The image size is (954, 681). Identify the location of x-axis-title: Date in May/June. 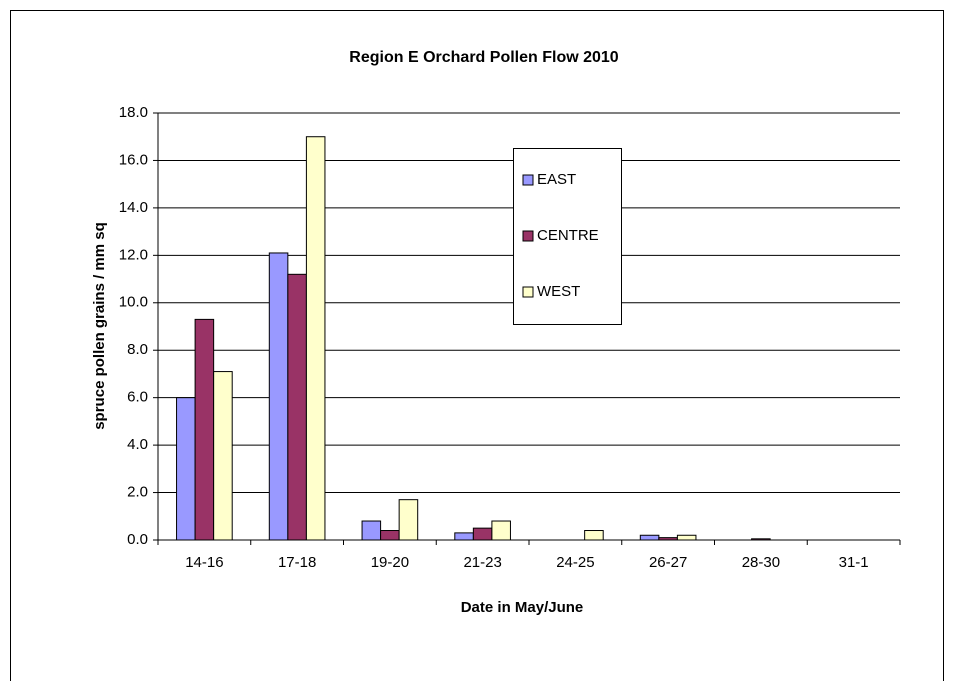
(522, 607).